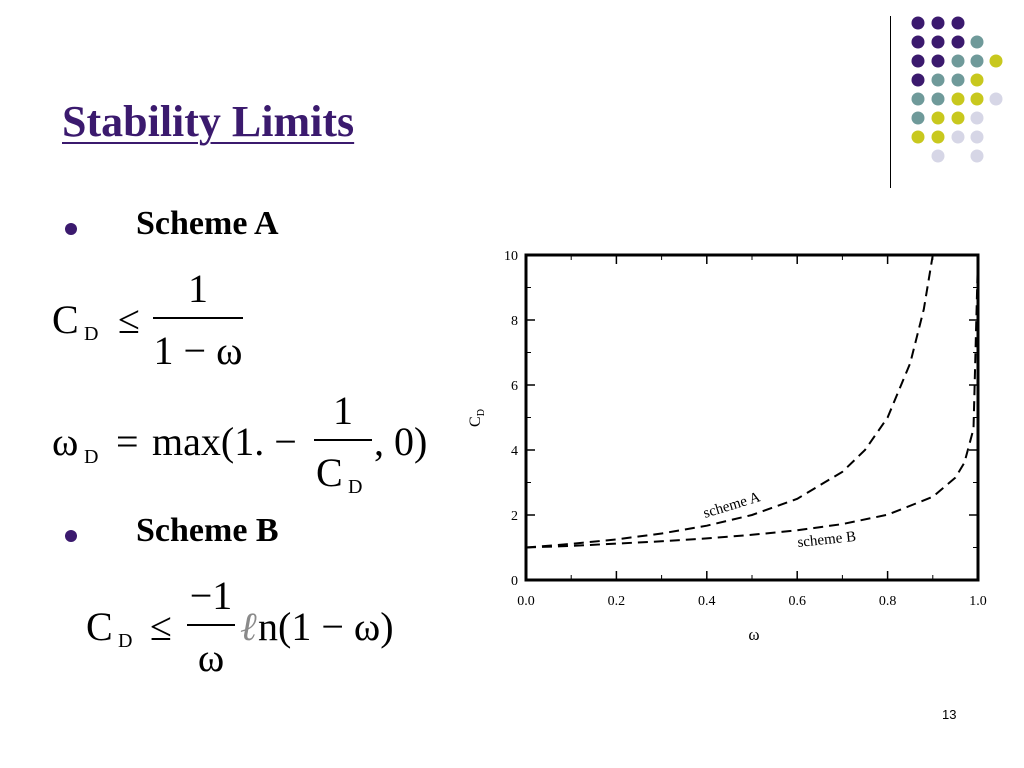 Image resolution: width=1024 pixels, height=768 pixels. What do you see at coordinates (248, 626) in the screenshot?
I see `eq-b1-ell: ℓ` at bounding box center [248, 626].